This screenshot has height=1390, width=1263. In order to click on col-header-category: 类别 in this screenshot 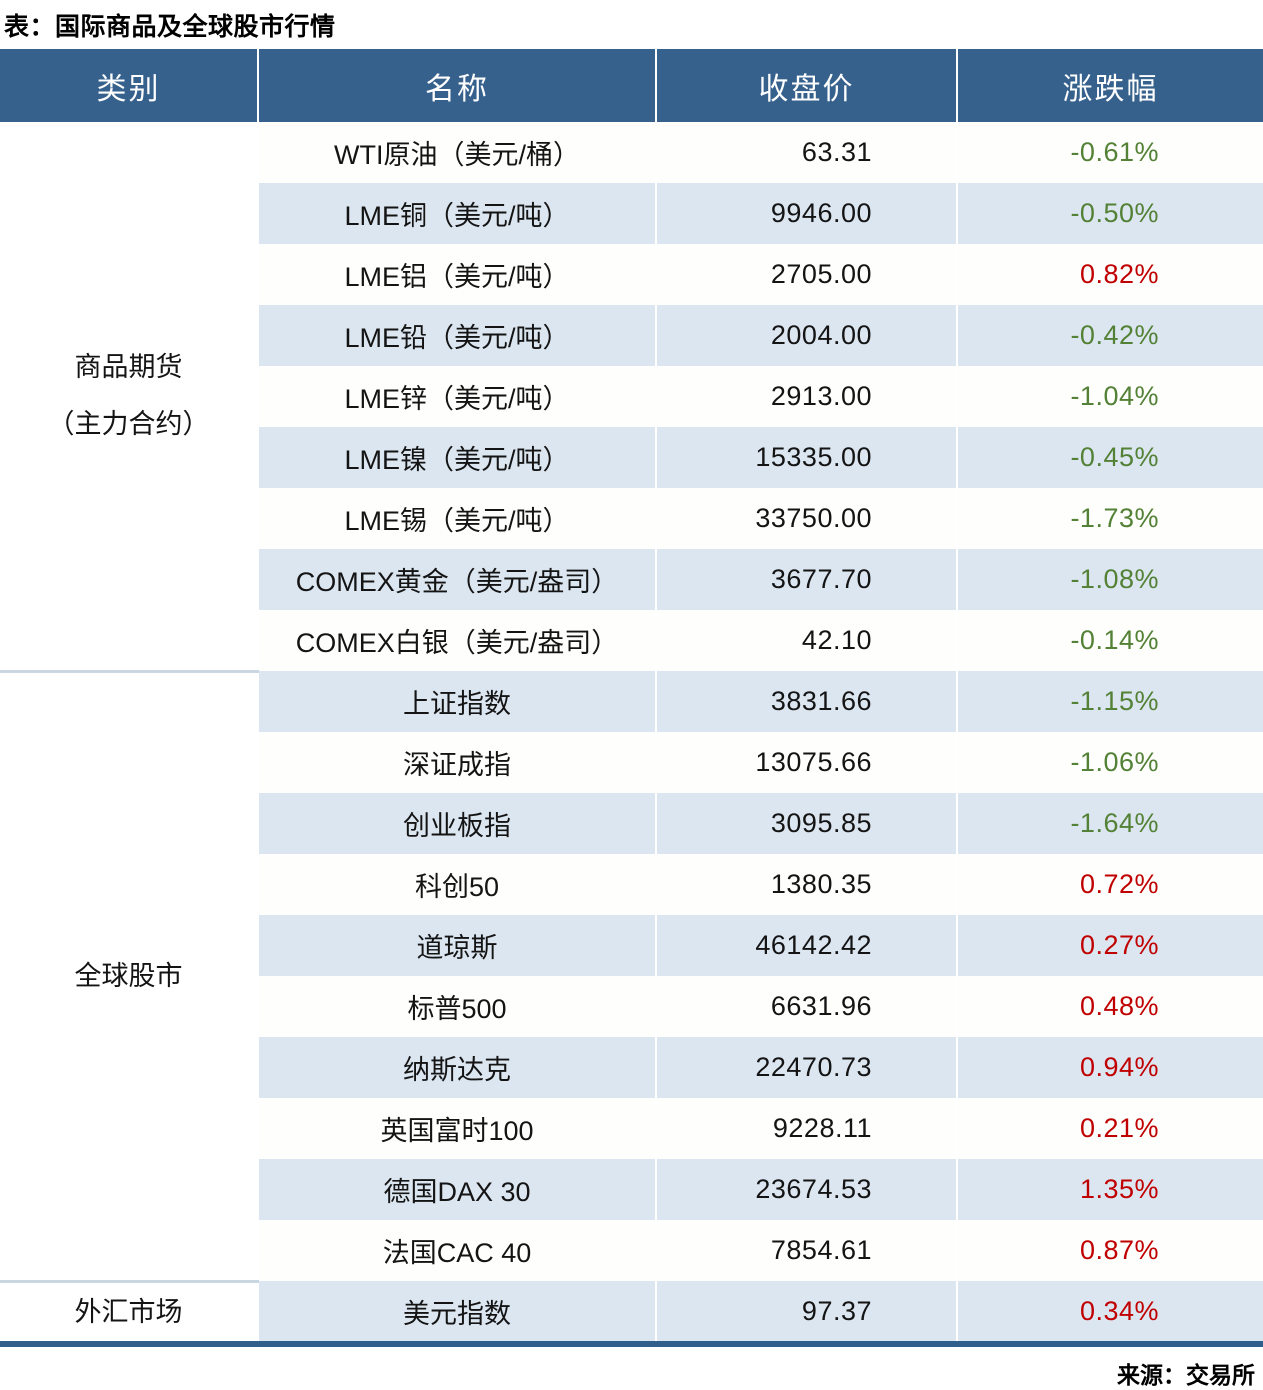, I will do `click(129, 85)`.